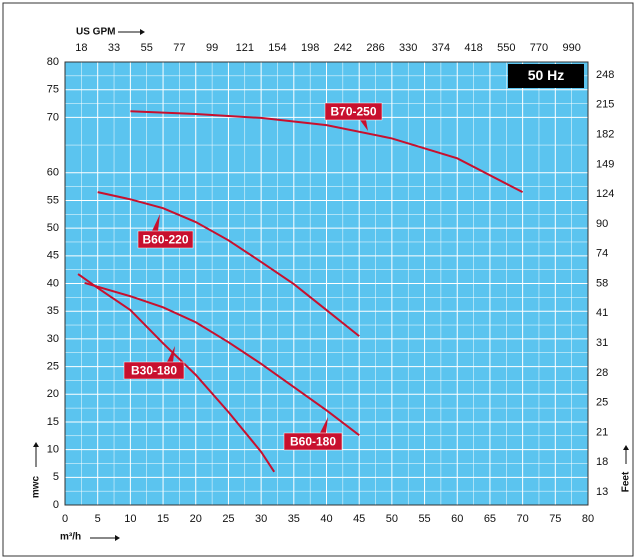 This screenshot has height=560, width=637. I want to click on x-tick-label: 65, so click(490, 519).